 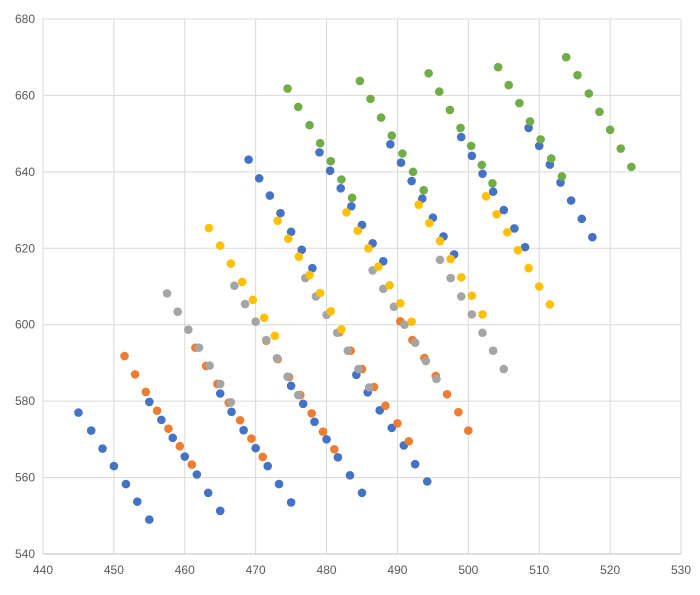 What do you see at coordinates (539, 570) in the screenshot?
I see `x-tick-label: 510` at bounding box center [539, 570].